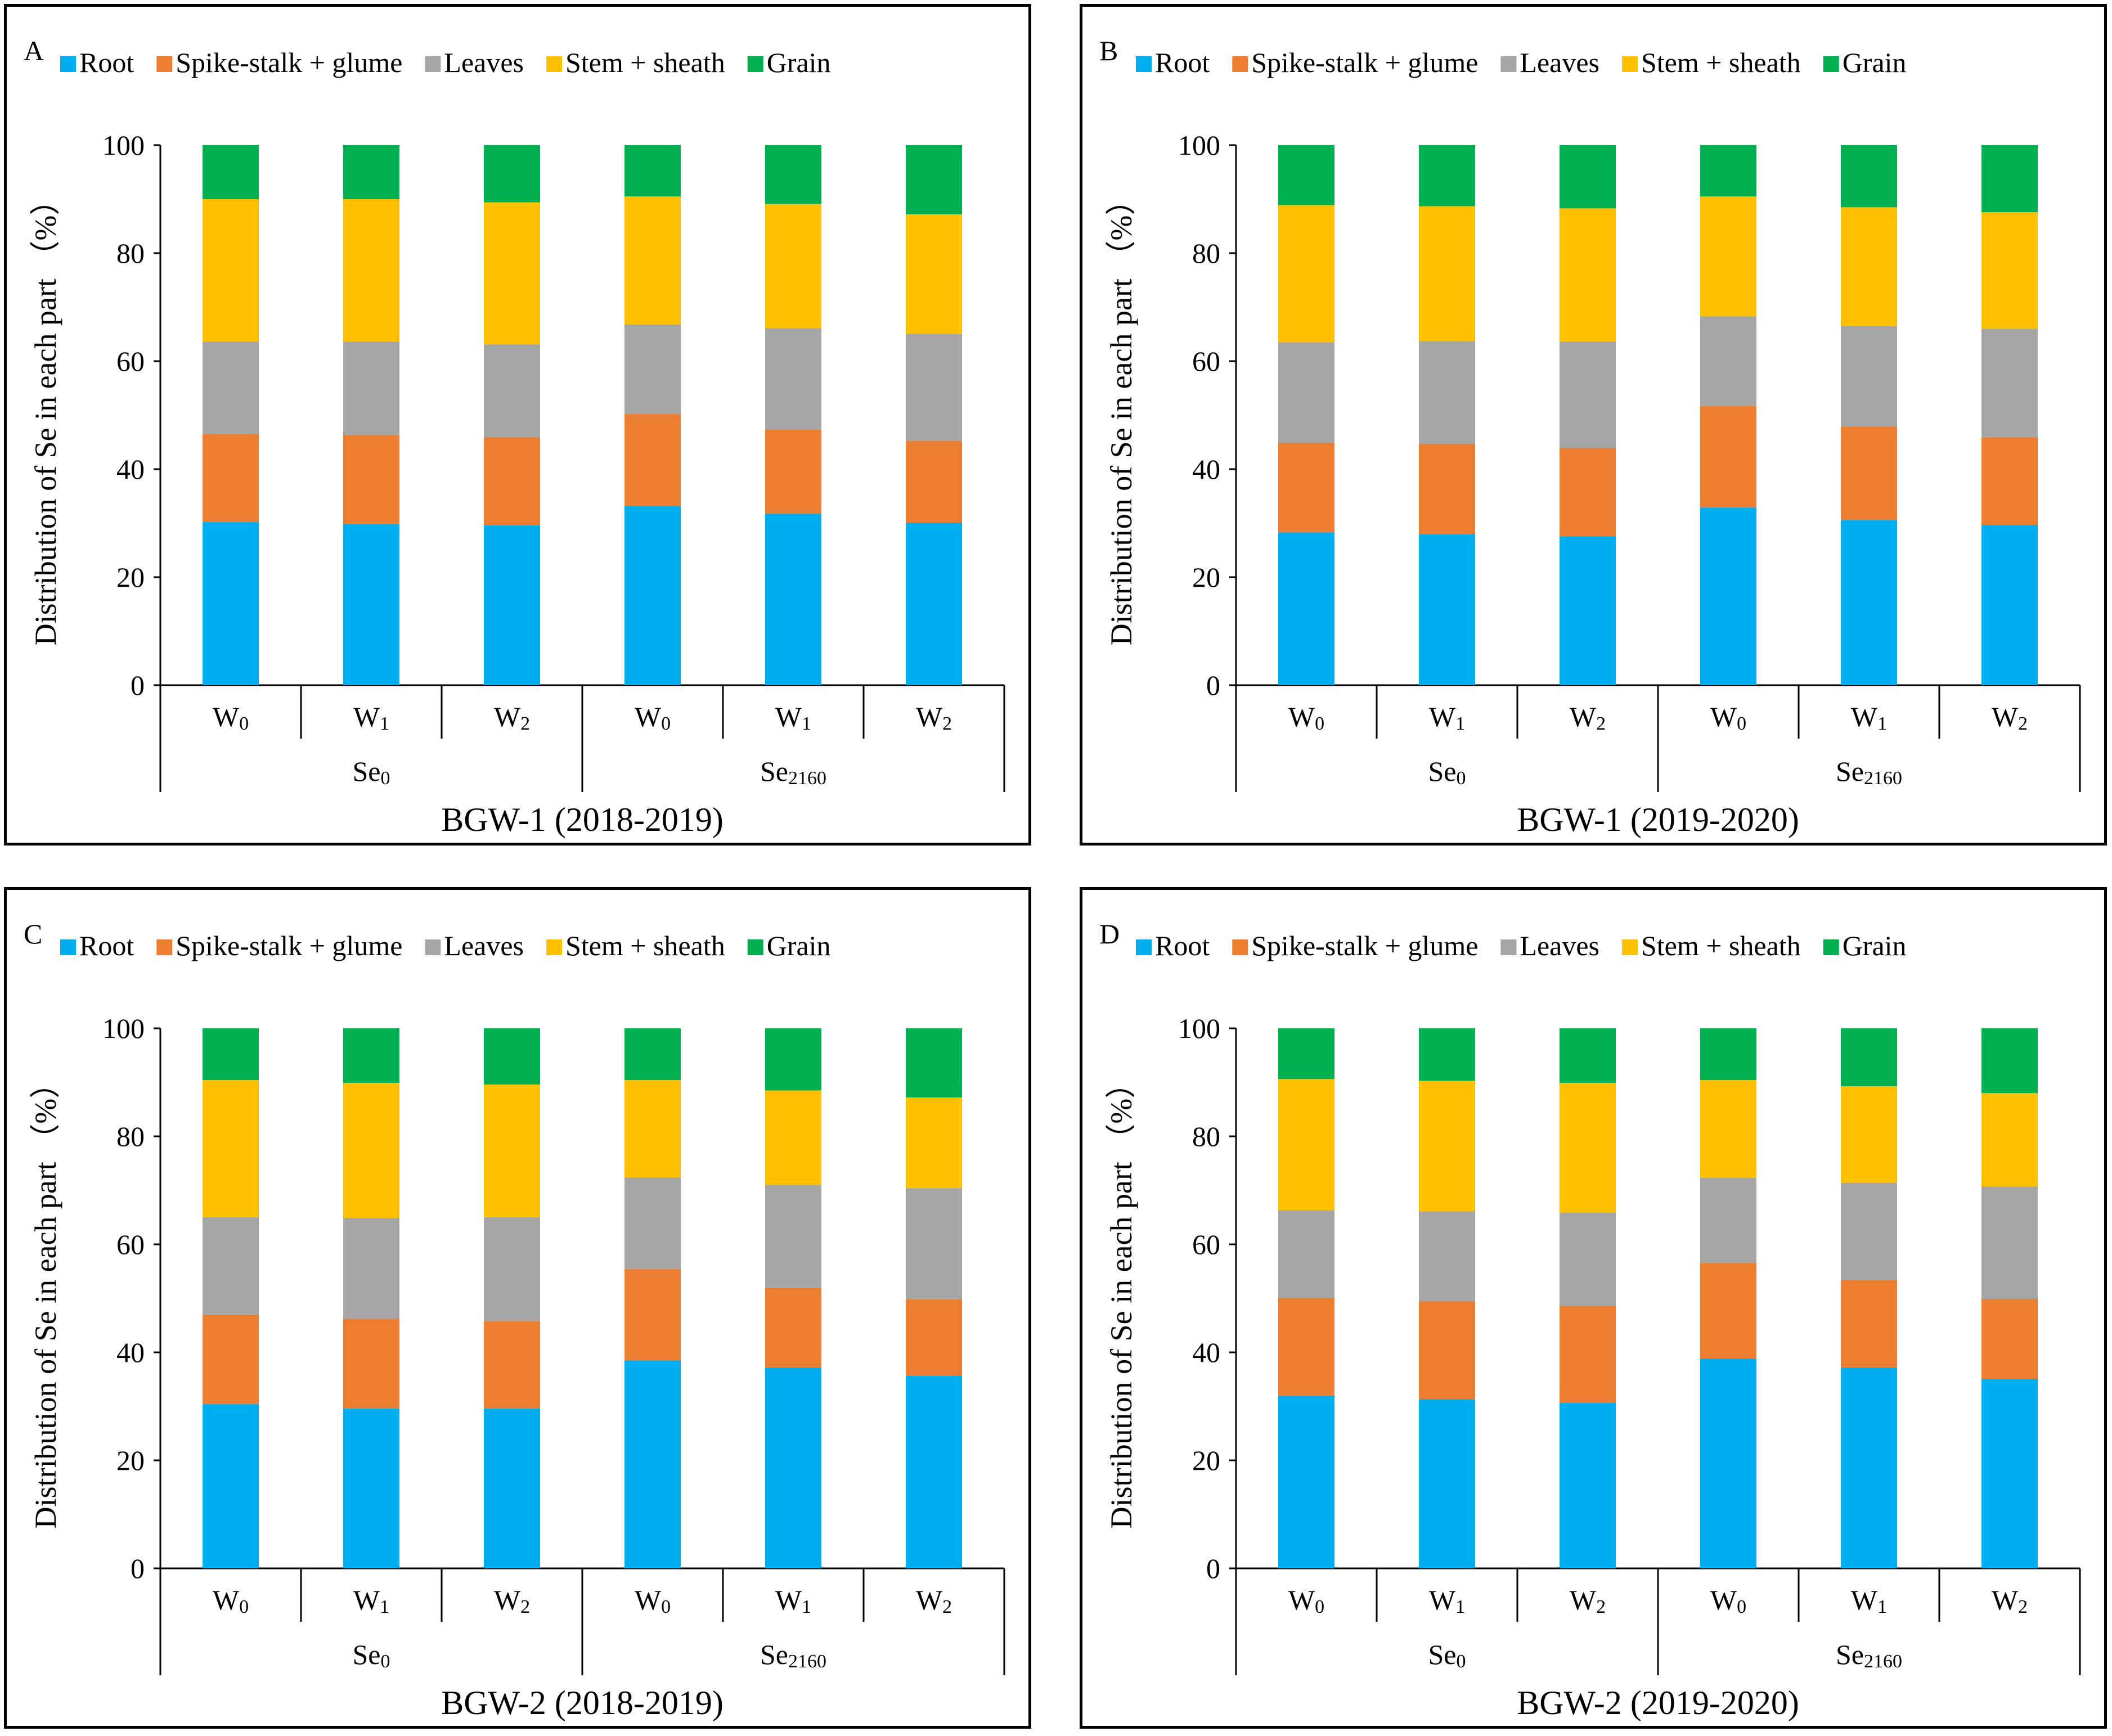 The width and height of the screenshot is (2112, 1736). Describe the element at coordinates (1109, 934) in the screenshot. I see `panel-letter: D` at that location.